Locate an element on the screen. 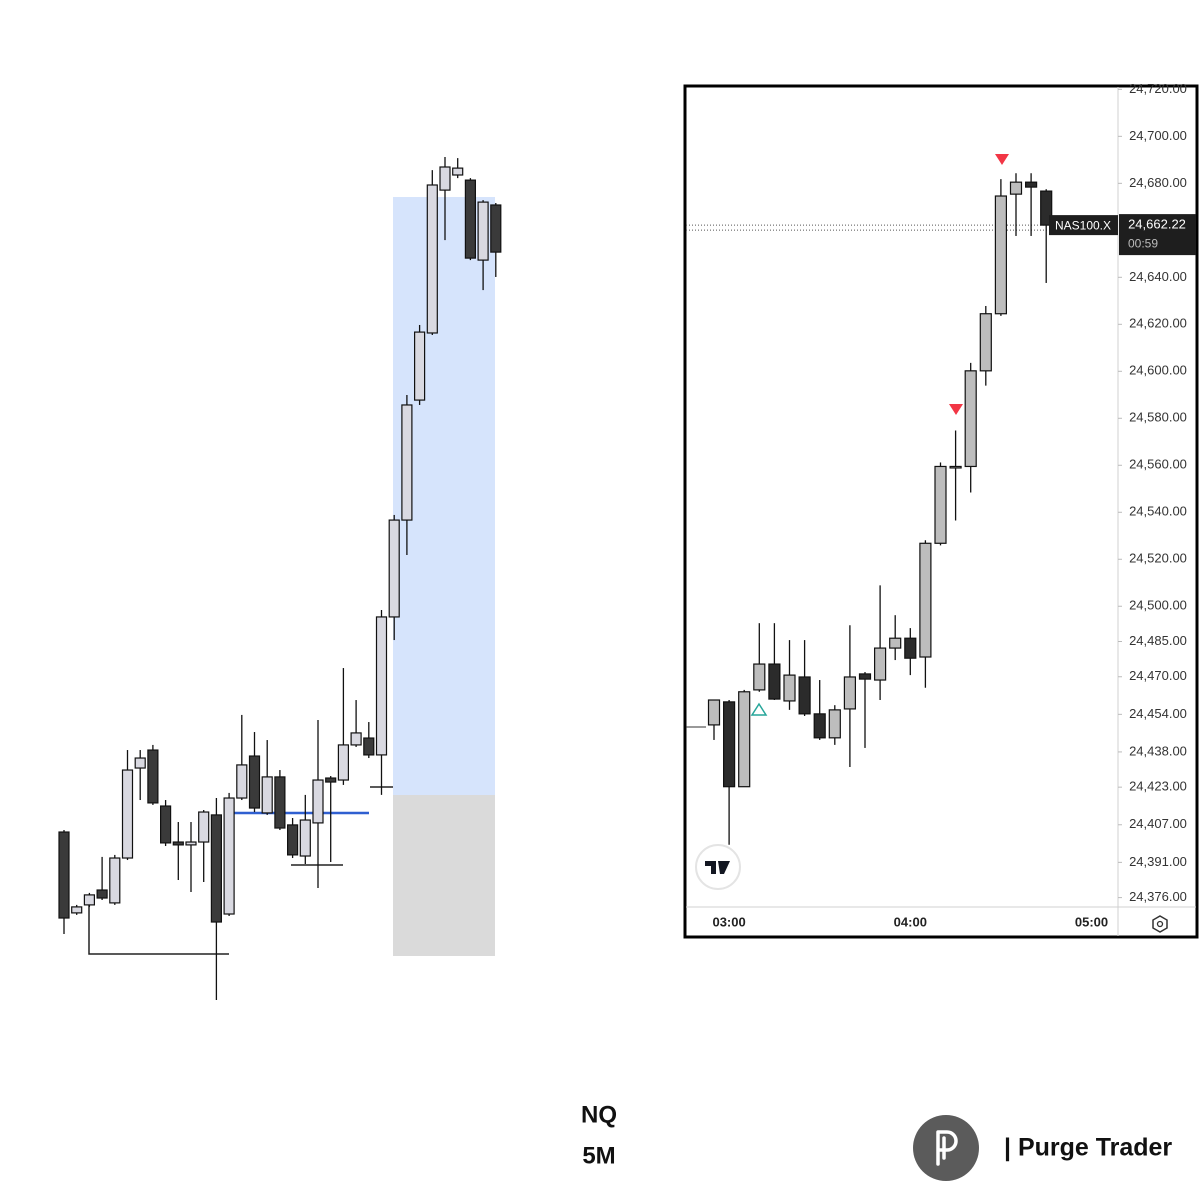  brand-logo is located at coordinates (946, 1148).